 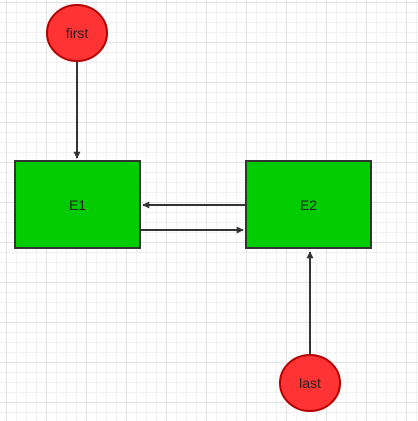 What do you see at coordinates (308, 204) in the screenshot?
I see `node-e2` at bounding box center [308, 204].